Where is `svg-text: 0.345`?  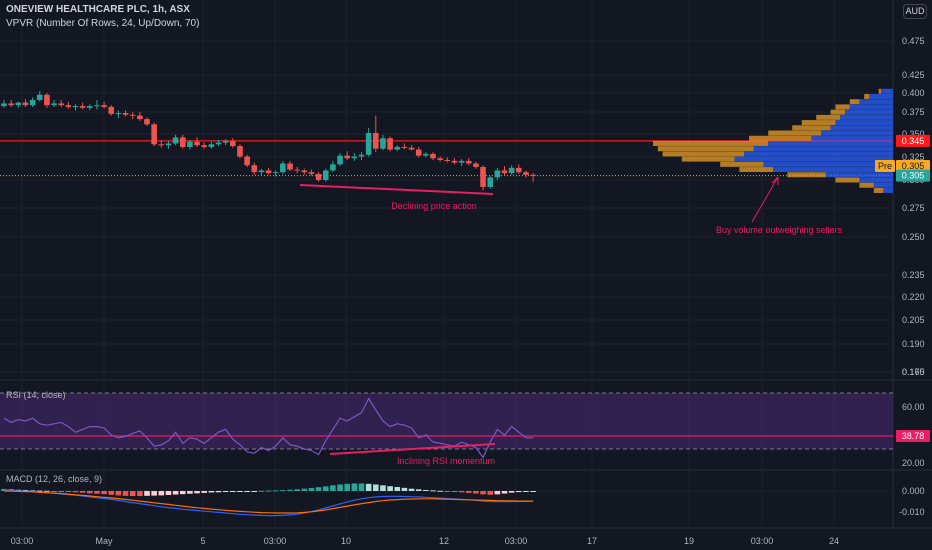 svg-text: 0.345 is located at coordinates (913, 141).